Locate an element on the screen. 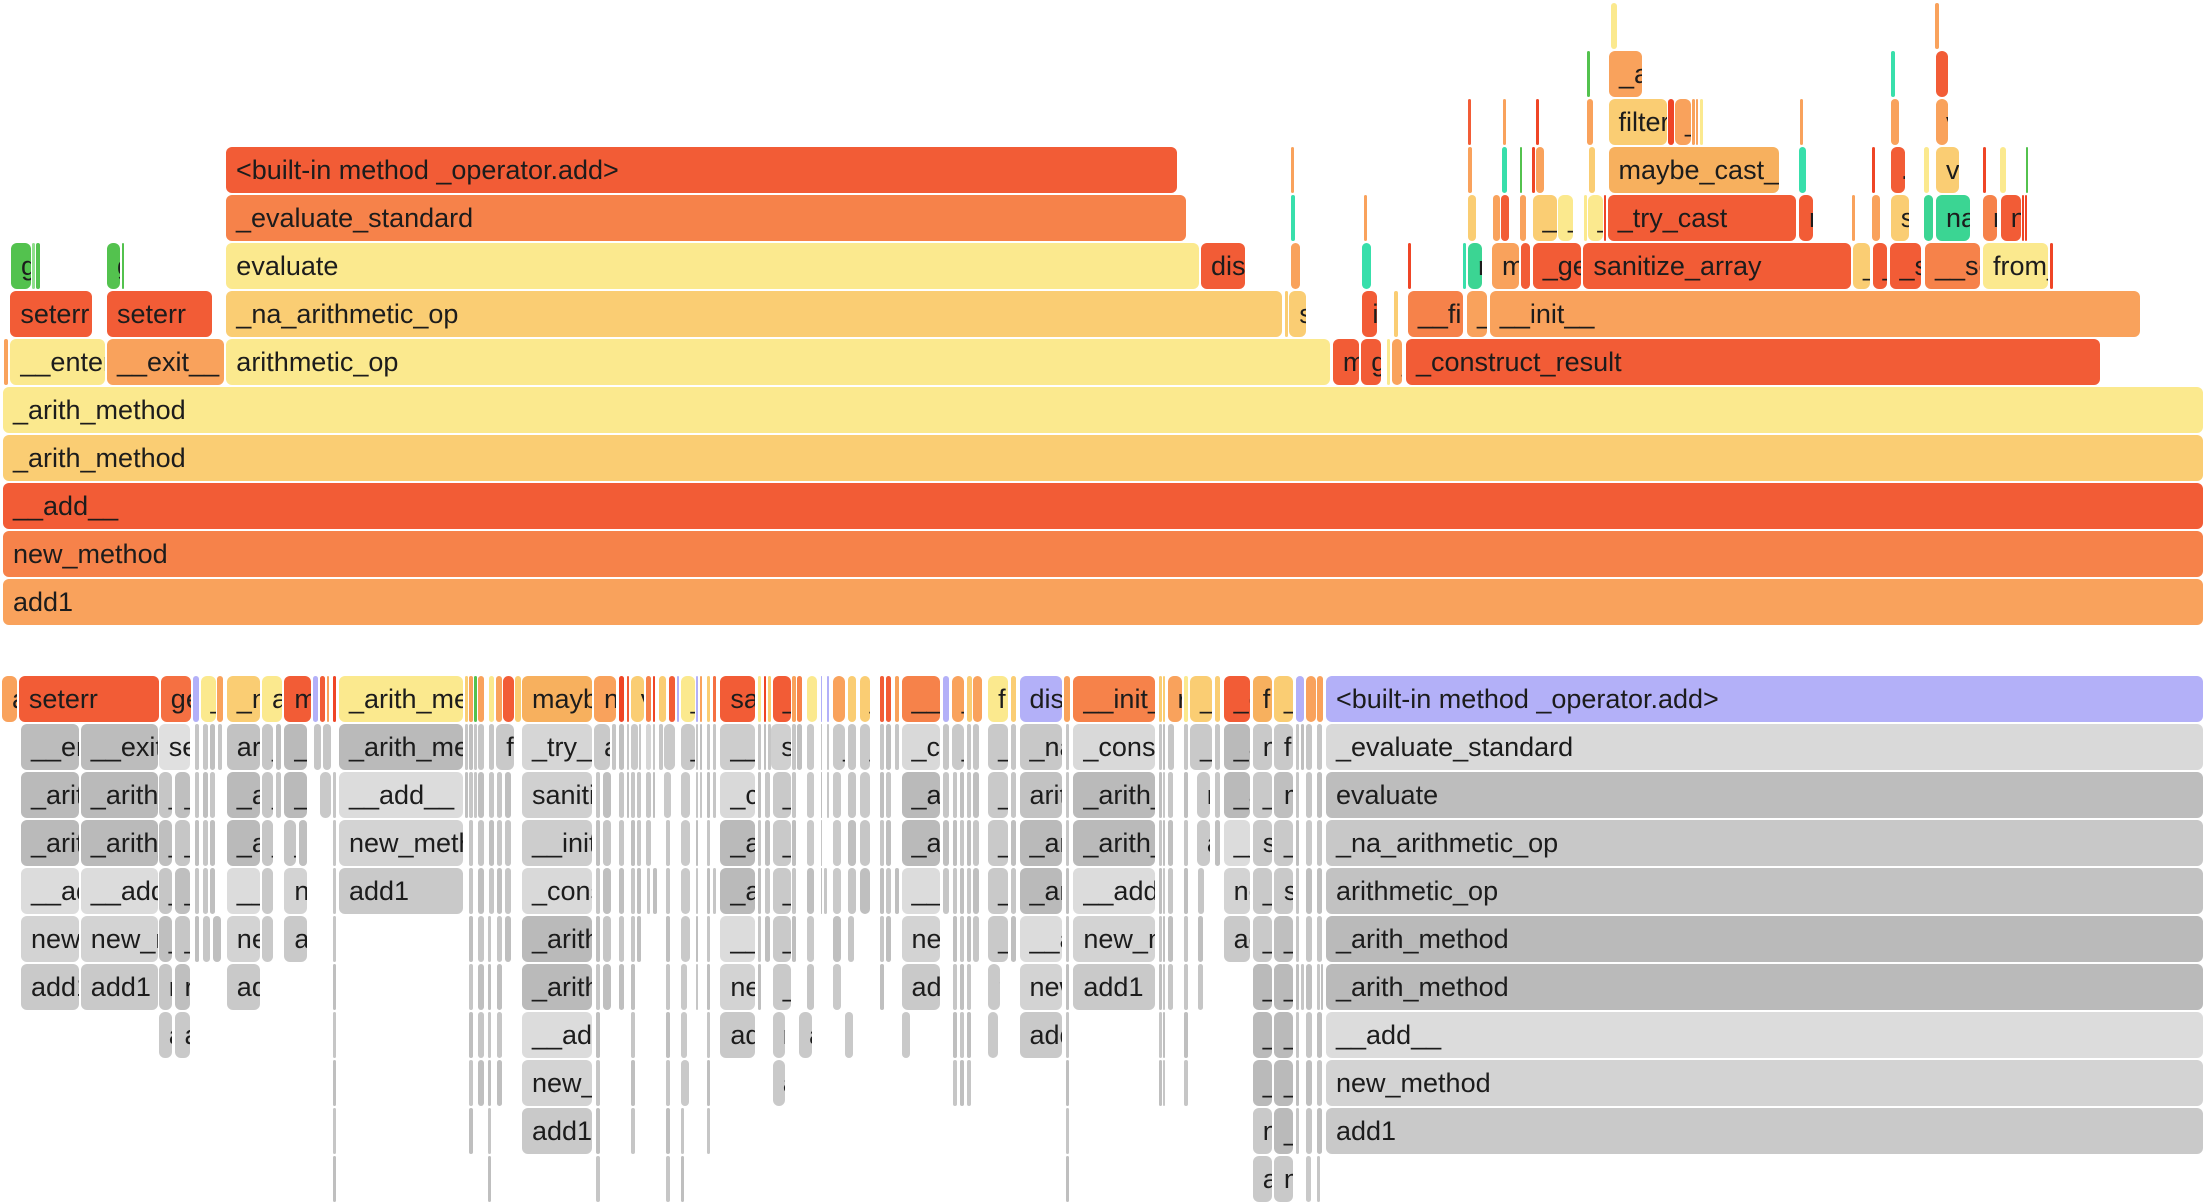 Image resolution: width=2206 pixels, height=1202 pixels. frame-_try_cast: _try_cast is located at coordinates (1701, 218).